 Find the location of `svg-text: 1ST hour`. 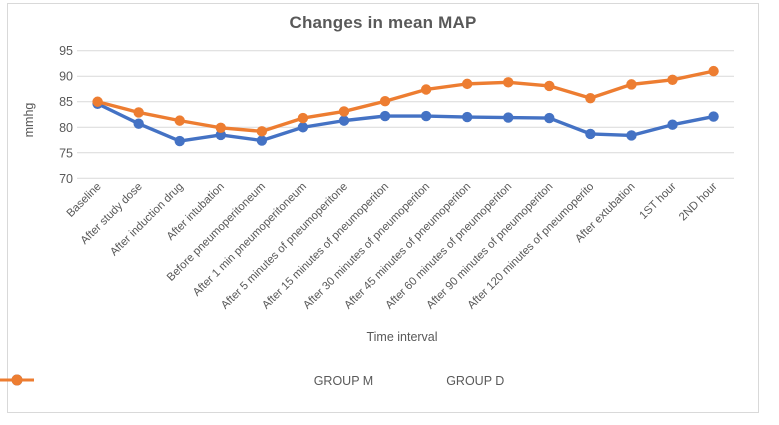

svg-text: 1ST hour is located at coordinates (657, 200).